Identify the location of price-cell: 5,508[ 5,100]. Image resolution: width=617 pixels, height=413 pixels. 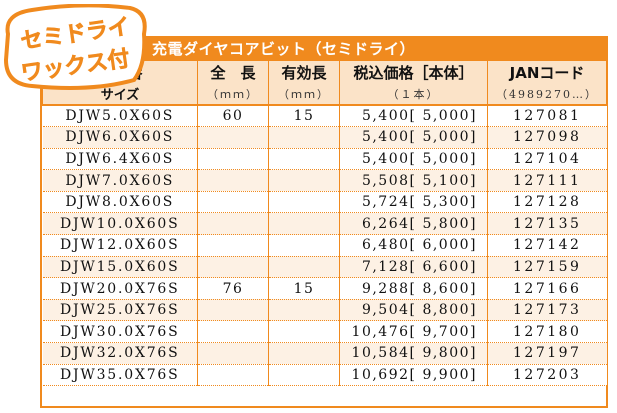
(413, 180).